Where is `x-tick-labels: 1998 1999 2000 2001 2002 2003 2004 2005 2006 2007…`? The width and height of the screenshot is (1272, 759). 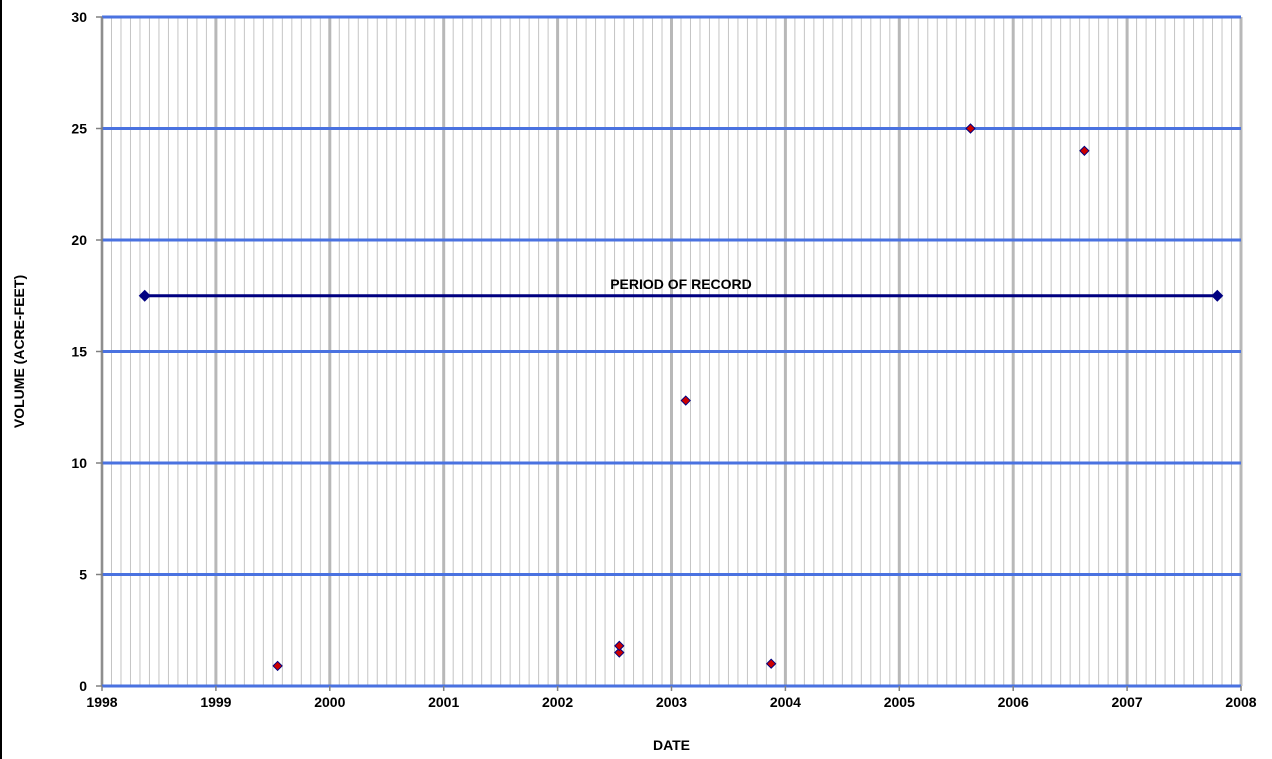 x-tick-labels: 1998 1999 2000 2001 2002 2003 2004 2005 2006 2007… is located at coordinates (671, 702).